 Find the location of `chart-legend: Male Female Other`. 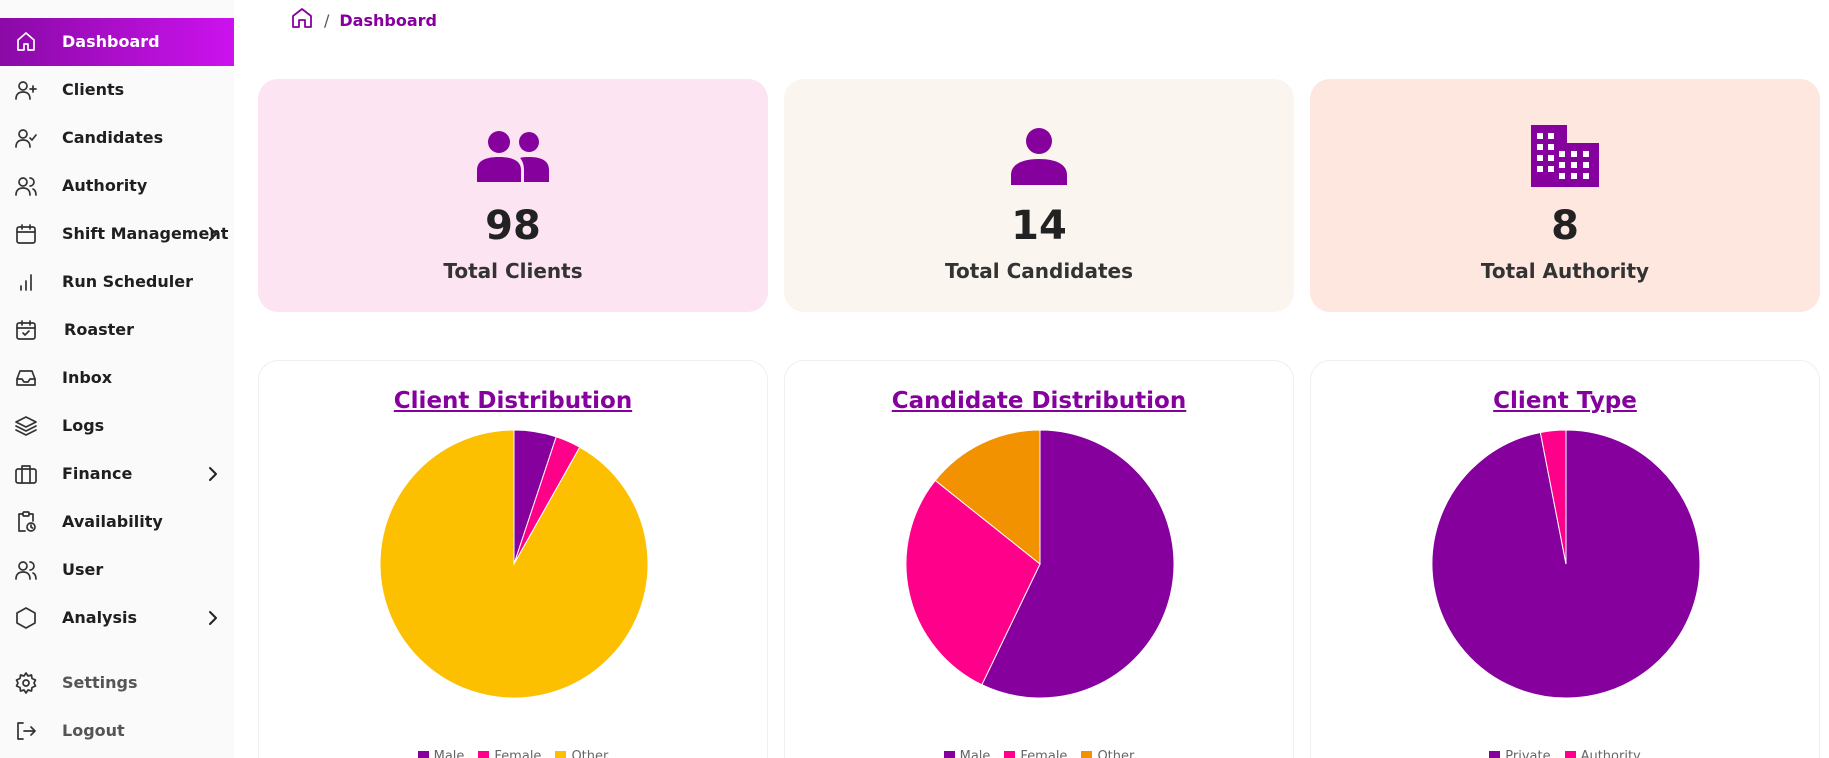

chart-legend: Male Female Other is located at coordinates (513, 753).